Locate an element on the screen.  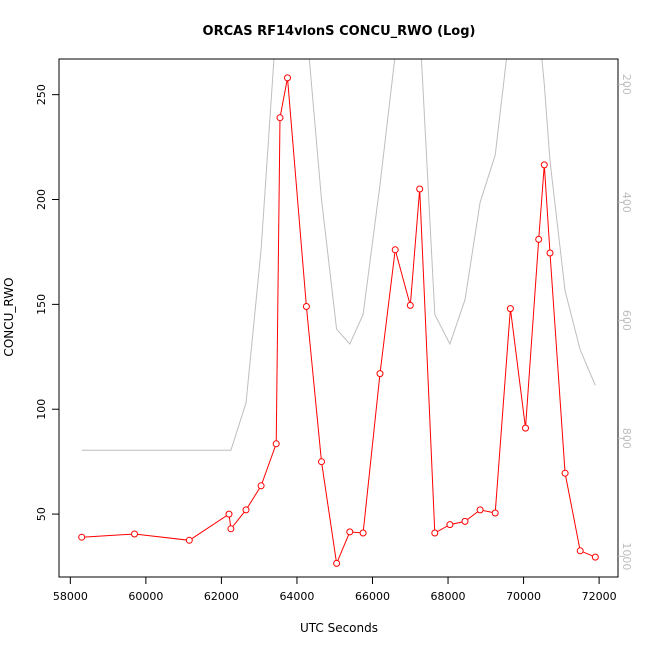
y-tick-label: 250 is located at coordinates (41, 94).